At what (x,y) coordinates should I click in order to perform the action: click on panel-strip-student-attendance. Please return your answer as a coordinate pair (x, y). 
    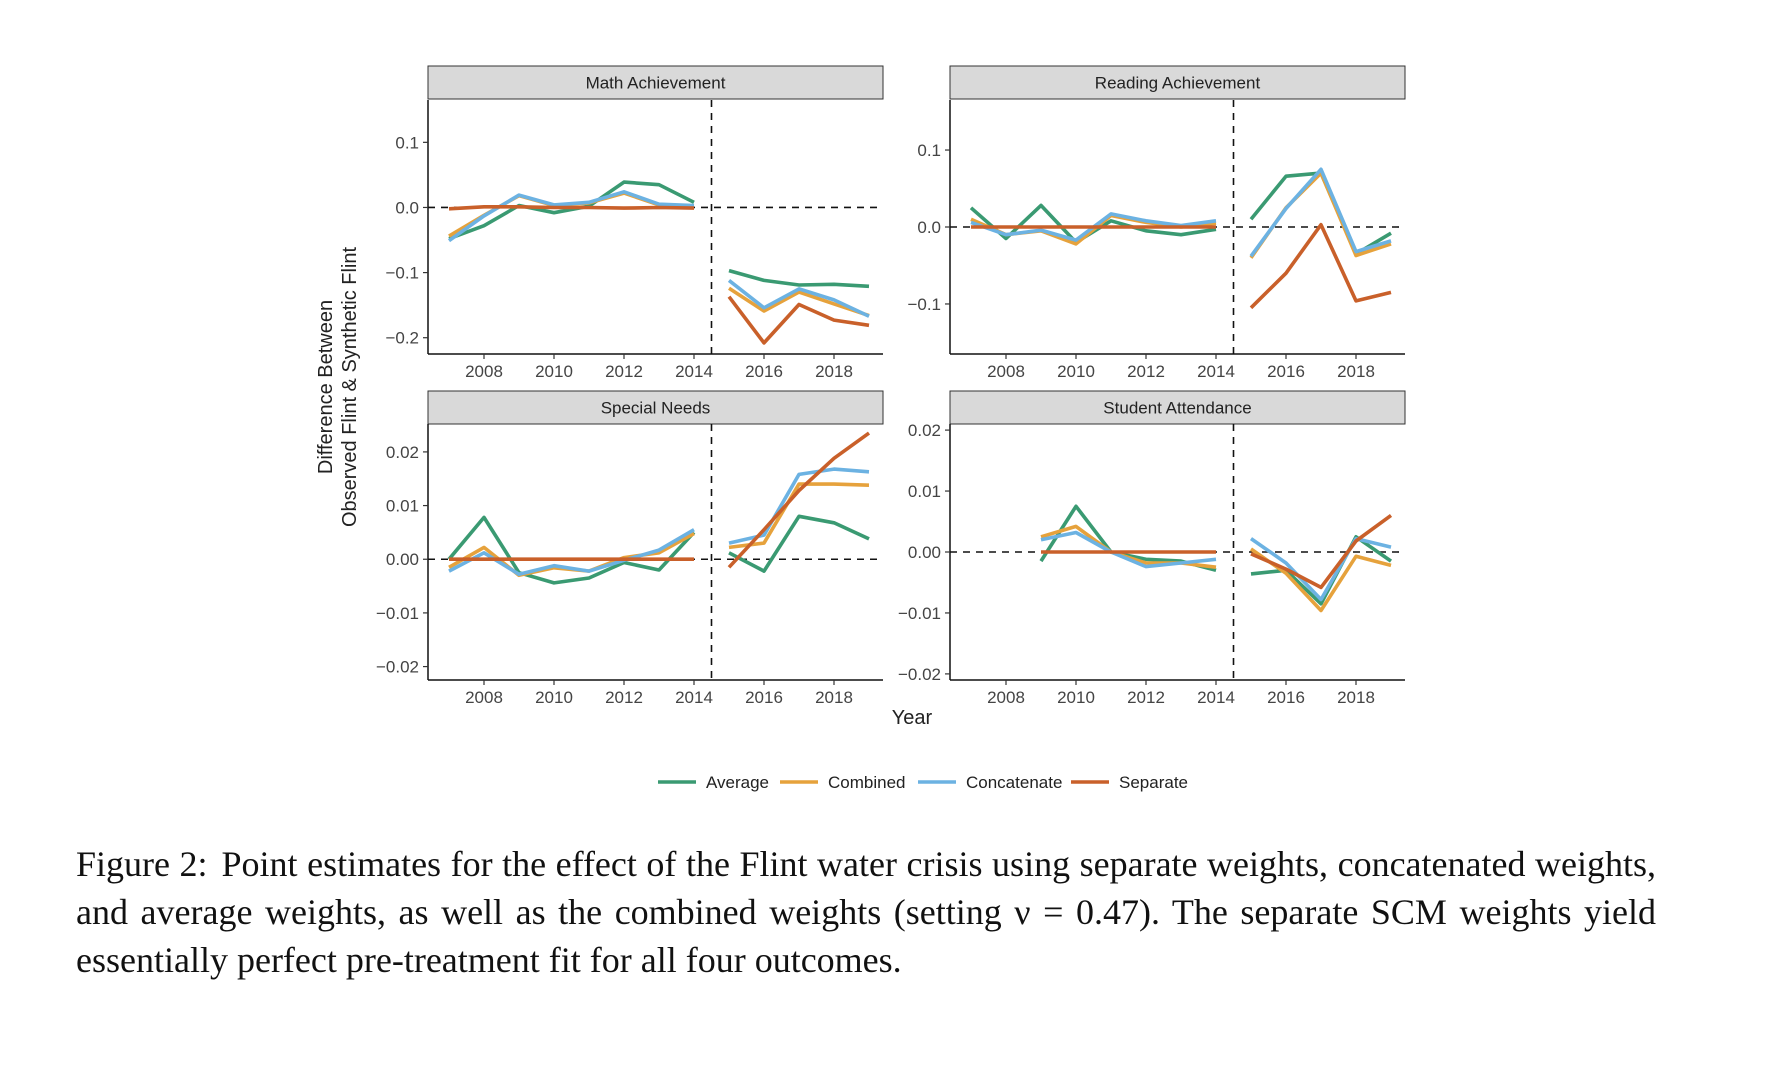
    Looking at the image, I should click on (1177, 407).